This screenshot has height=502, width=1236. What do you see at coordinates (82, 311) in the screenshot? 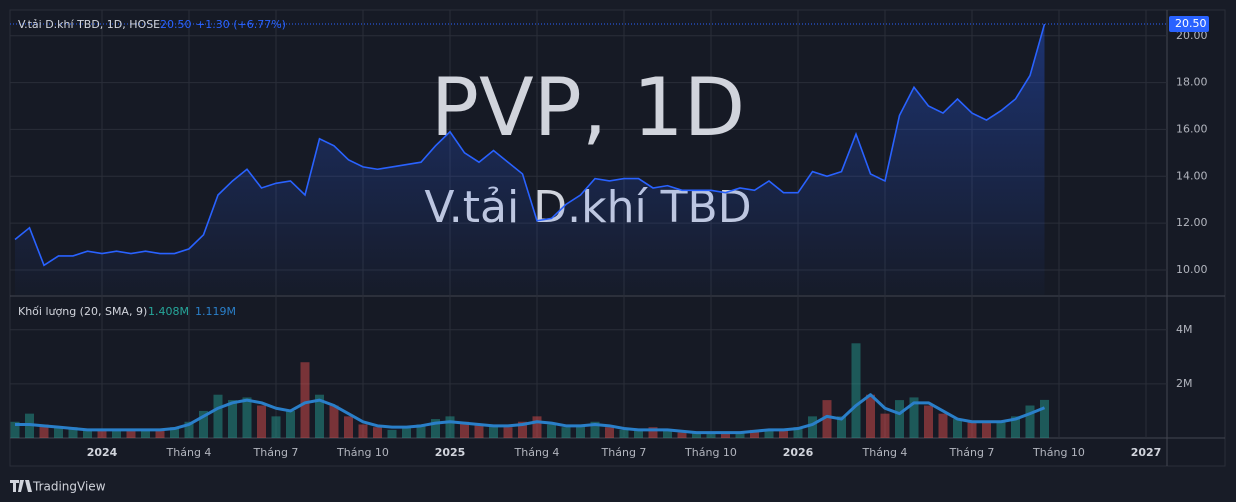
I see `volume-legend: Khối lượng (20, SMA, 9)` at bounding box center [82, 311].